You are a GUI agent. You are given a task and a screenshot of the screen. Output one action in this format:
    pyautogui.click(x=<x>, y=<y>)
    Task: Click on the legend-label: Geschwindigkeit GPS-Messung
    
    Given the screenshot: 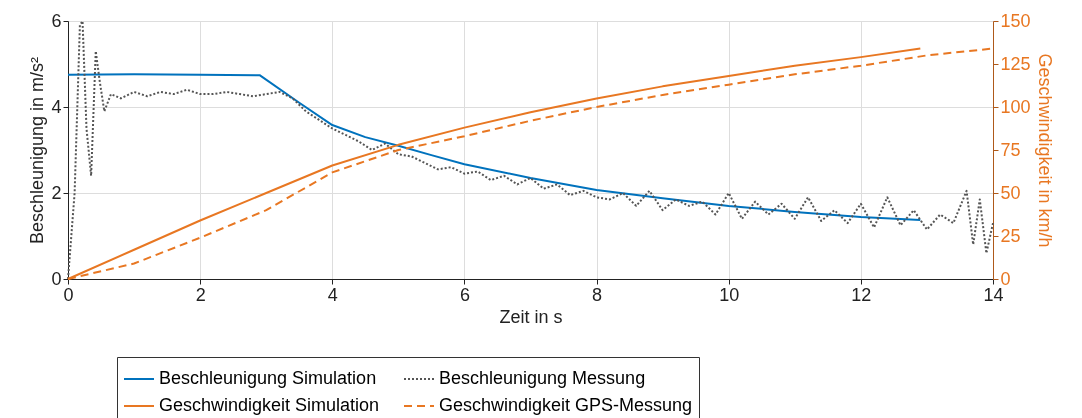 What is the action you would take?
    pyautogui.click(x=566, y=405)
    